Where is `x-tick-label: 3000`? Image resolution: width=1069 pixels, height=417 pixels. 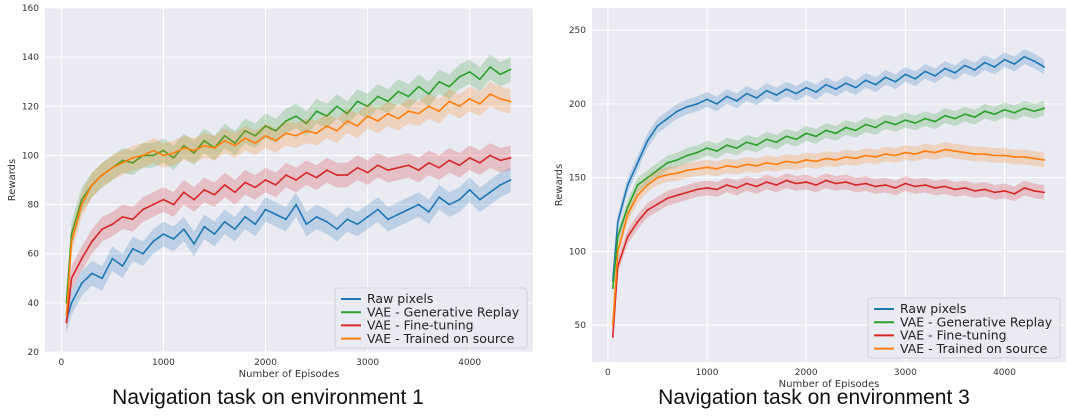
x-tick-label: 3000 is located at coordinates (367, 363).